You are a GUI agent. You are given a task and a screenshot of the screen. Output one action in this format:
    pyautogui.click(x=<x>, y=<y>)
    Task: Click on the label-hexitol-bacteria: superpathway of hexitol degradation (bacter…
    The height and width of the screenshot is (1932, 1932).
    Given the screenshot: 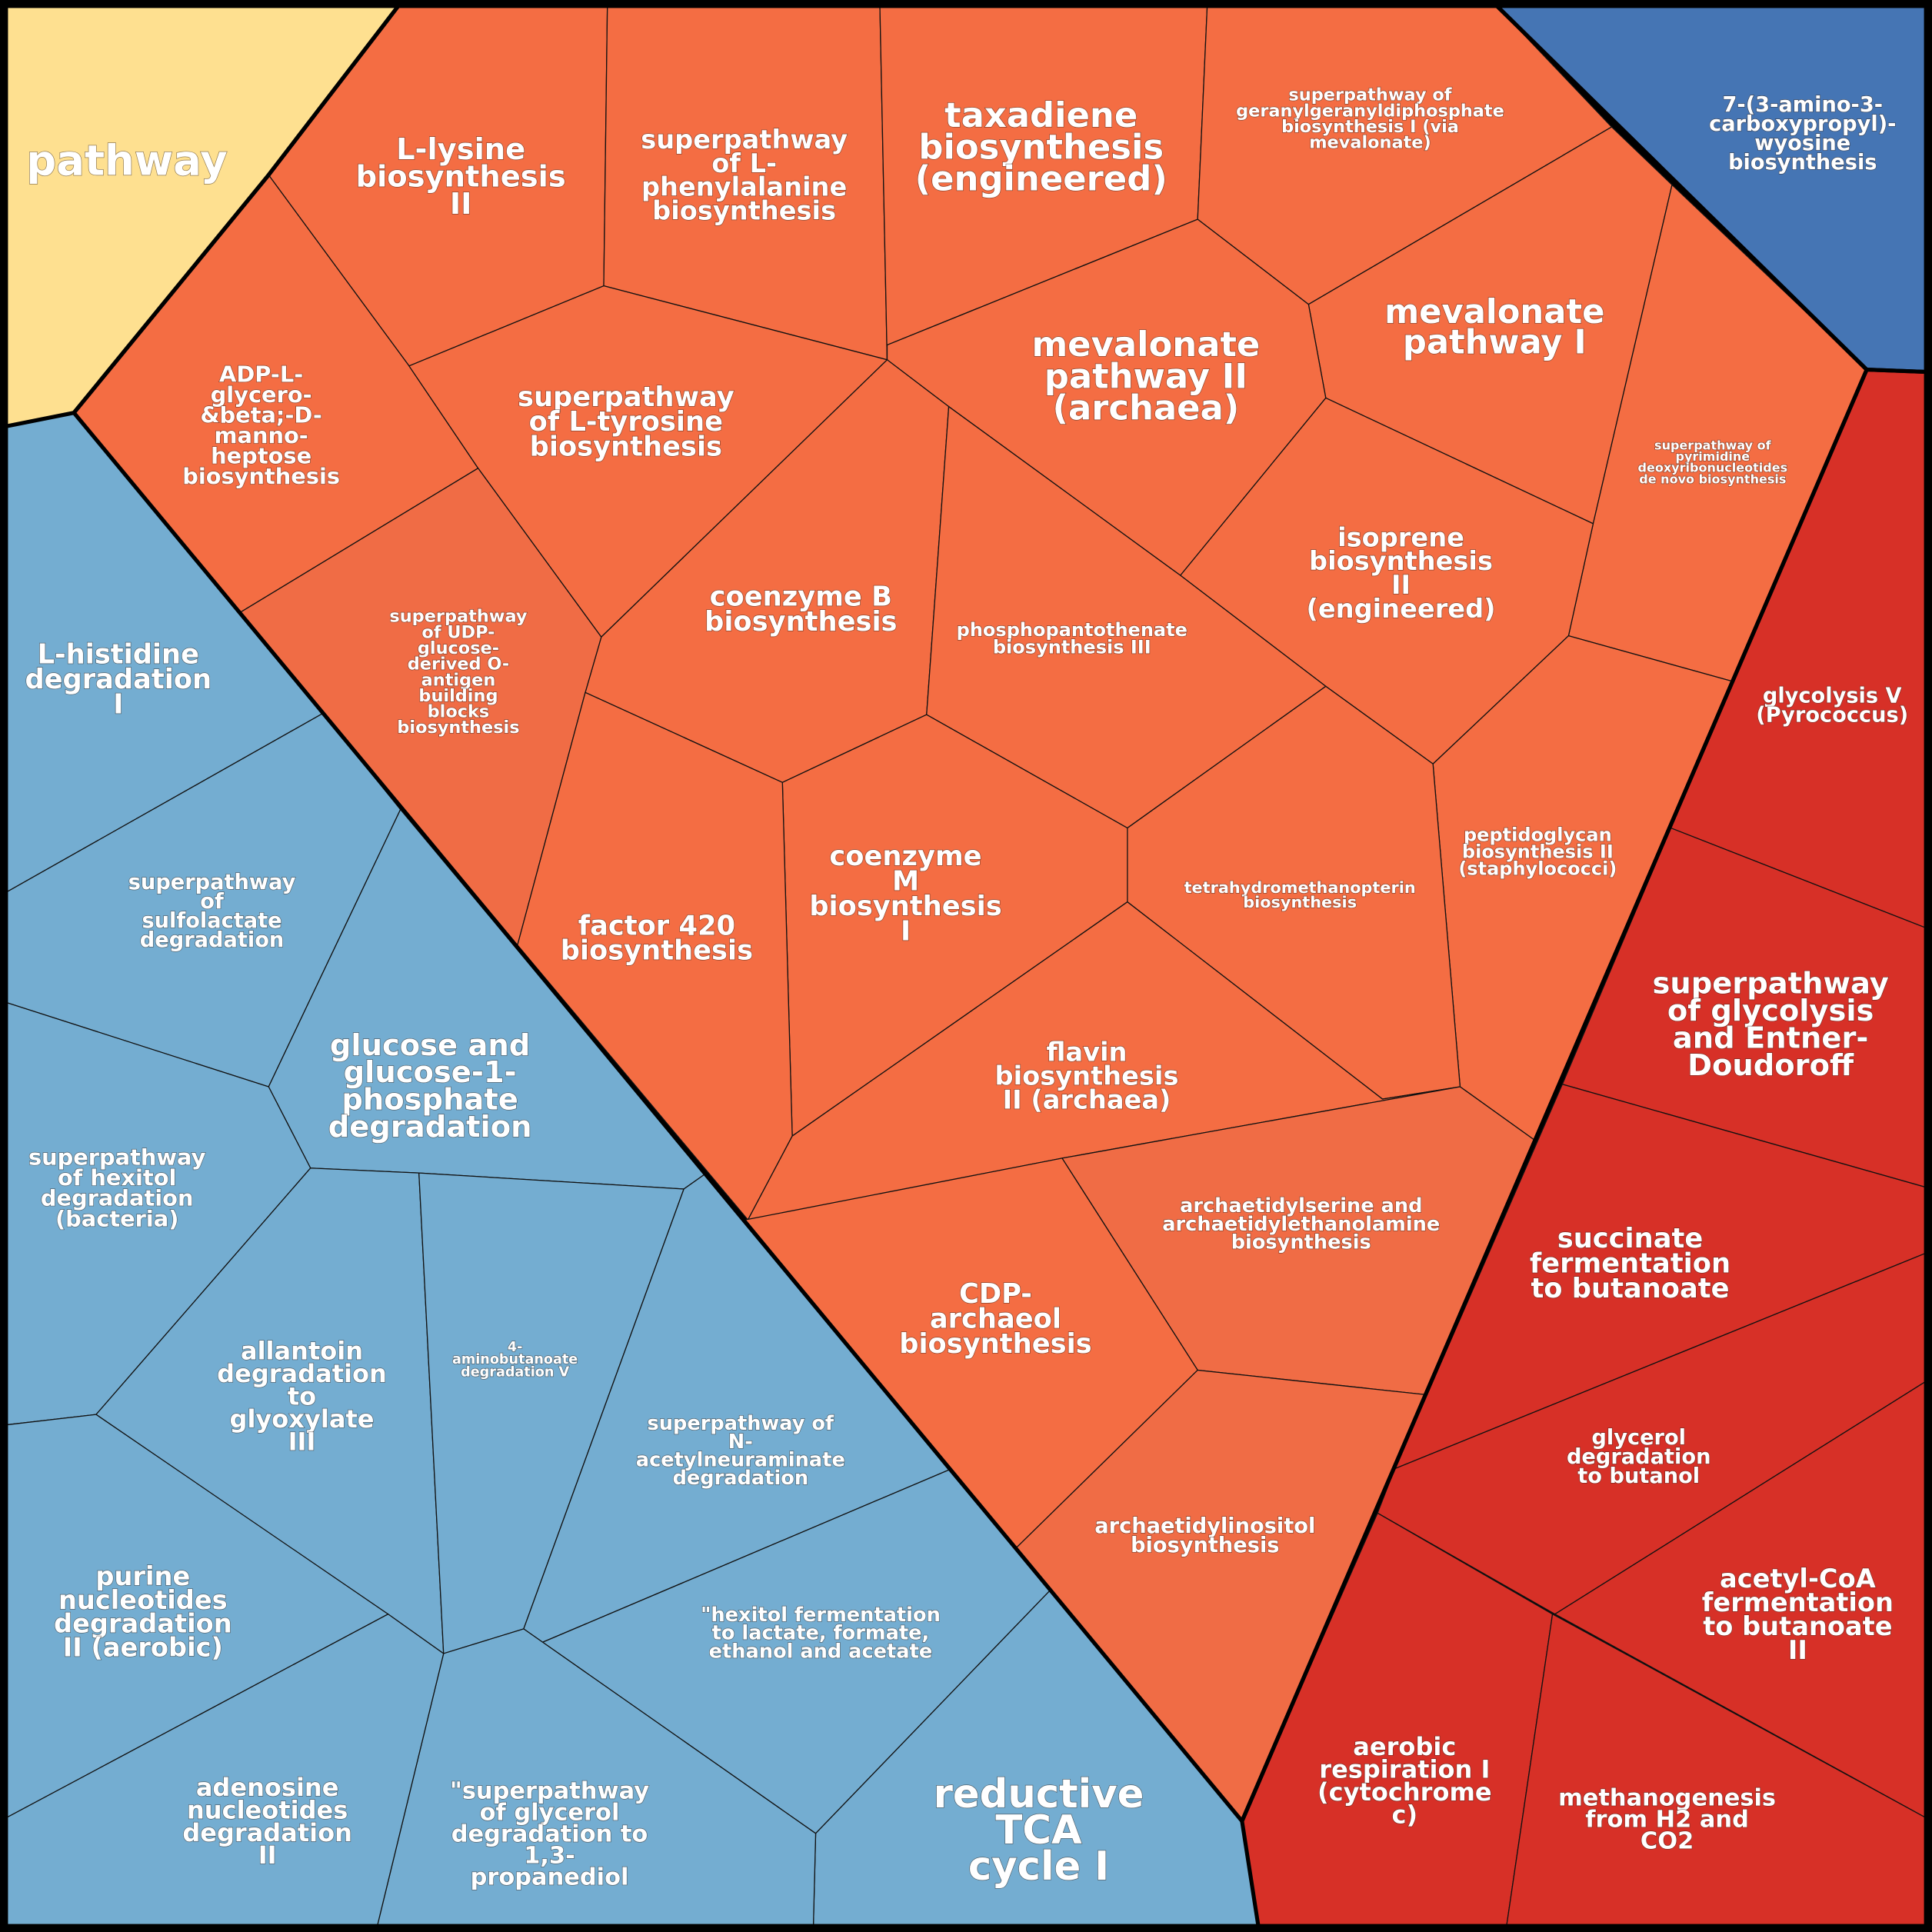 What is the action you would take?
    pyautogui.click(x=117, y=1188)
    